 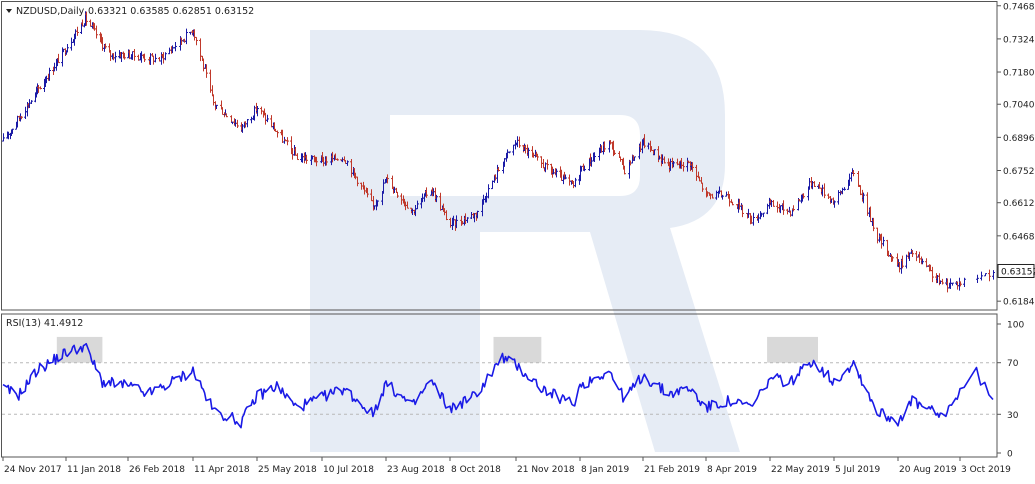 I want to click on time-axis-tick-label: 11 Jan 2018, so click(x=94, y=470).